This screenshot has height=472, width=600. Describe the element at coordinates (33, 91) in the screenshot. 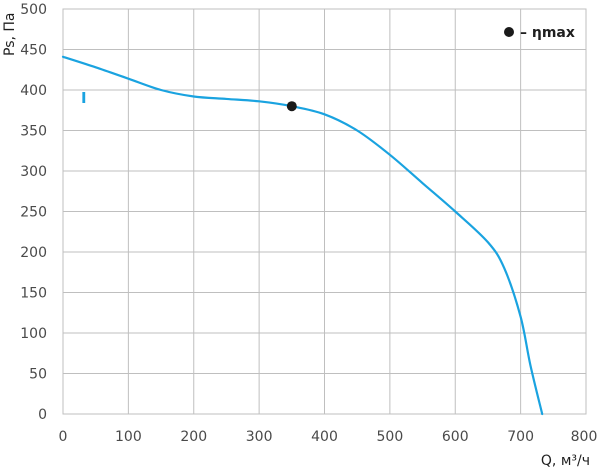

I see `y-tick-label-8: 400` at that location.